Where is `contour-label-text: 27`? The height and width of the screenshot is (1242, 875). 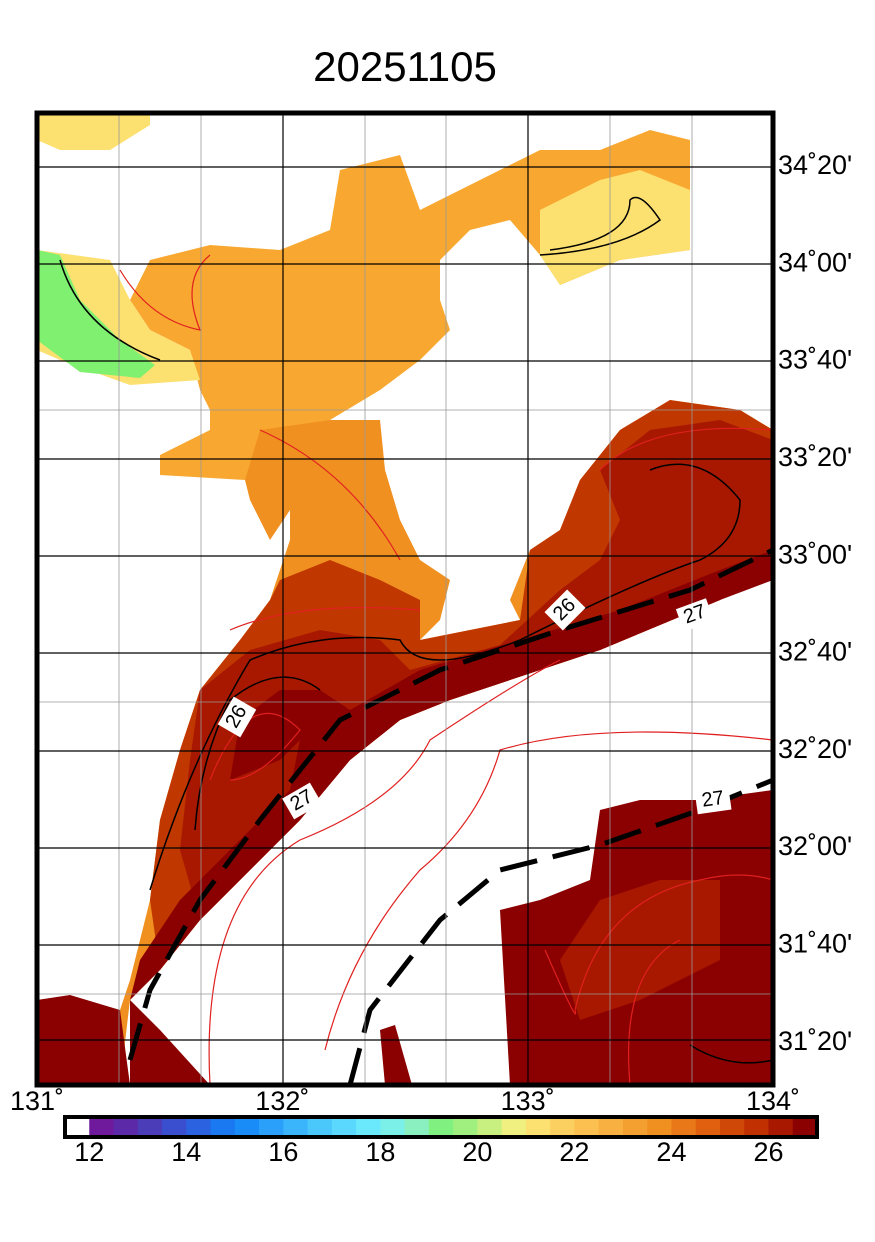
contour-label-text: 27 is located at coordinates (712, 799).